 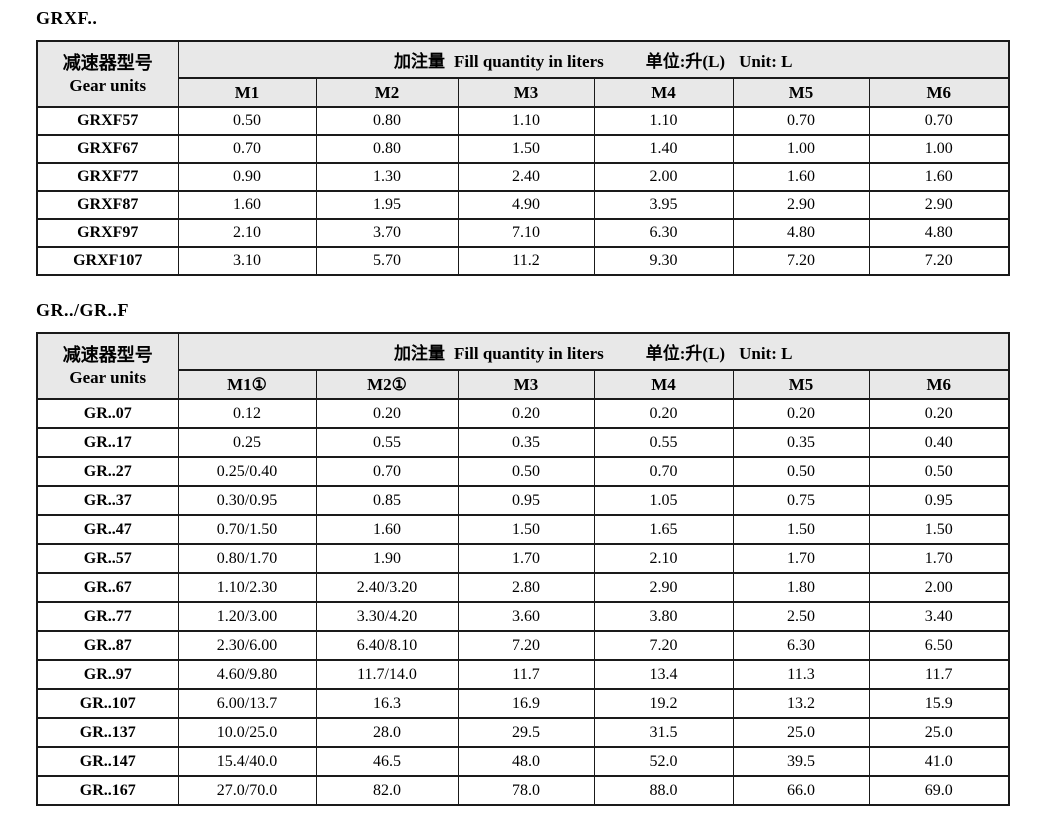 What do you see at coordinates (663, 149) in the screenshot?
I see `fill-value-cell: 1.40` at bounding box center [663, 149].